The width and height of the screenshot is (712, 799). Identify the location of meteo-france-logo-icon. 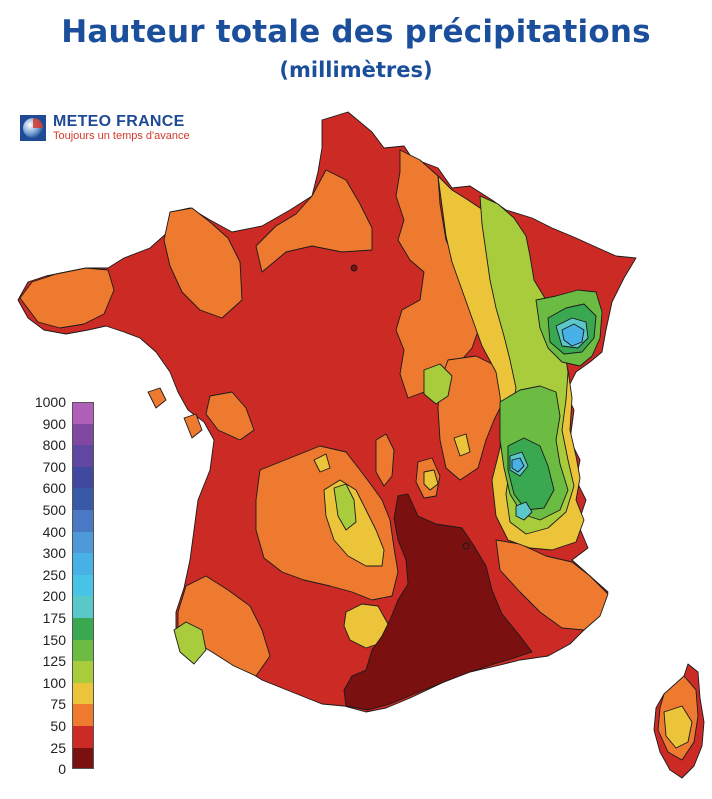
(33, 128).